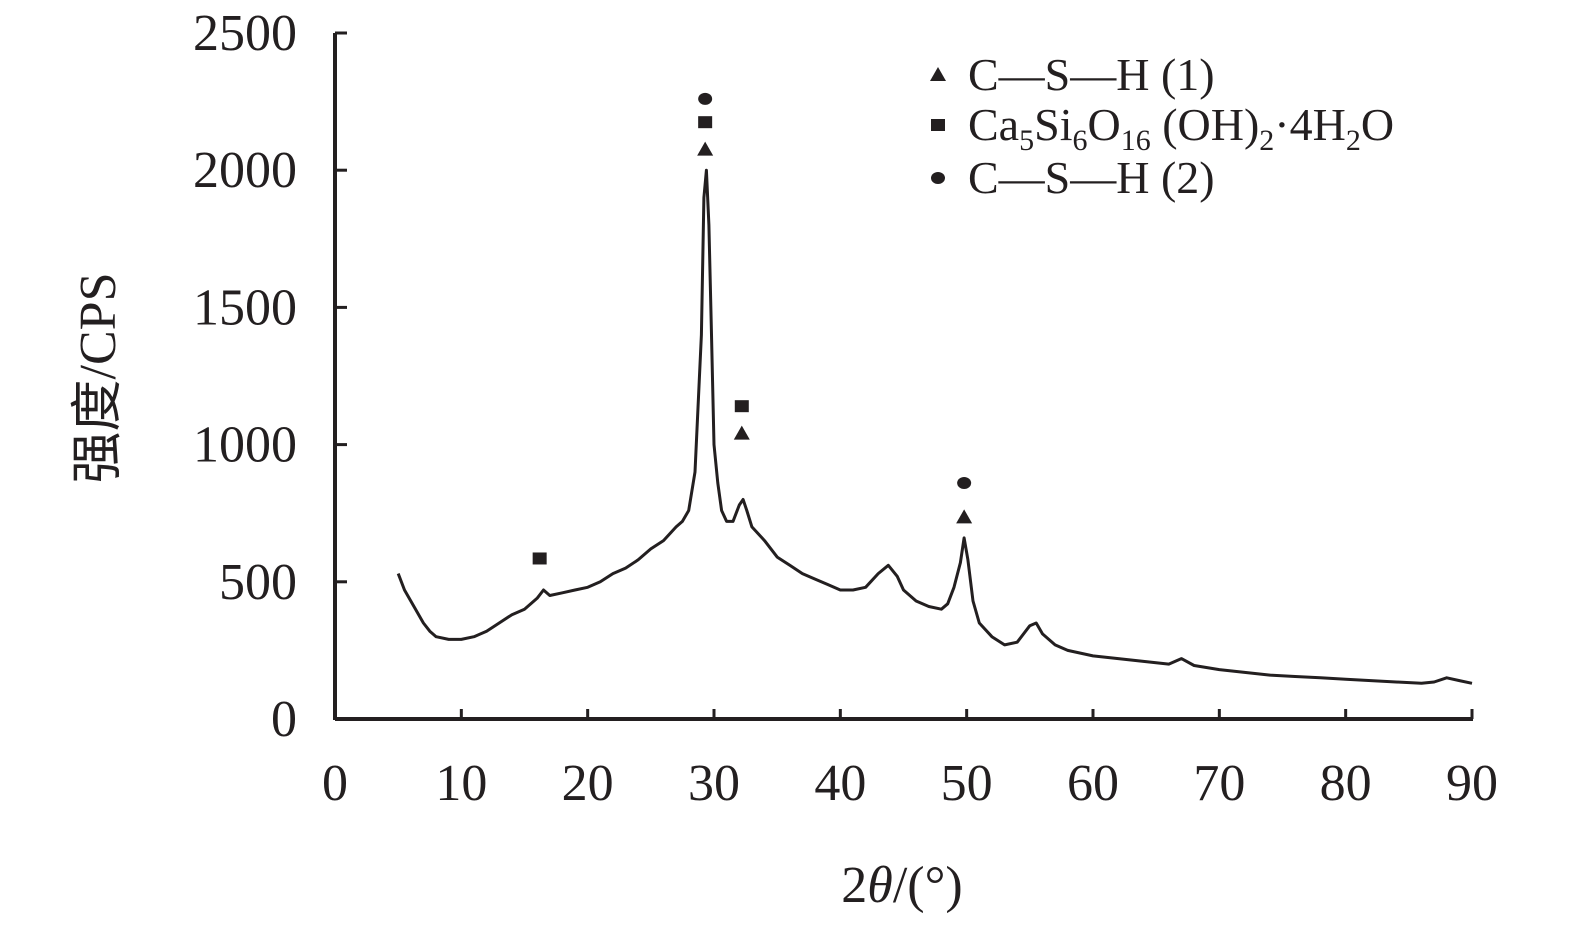  I want to click on x-tick-label: 40, so click(840, 783).